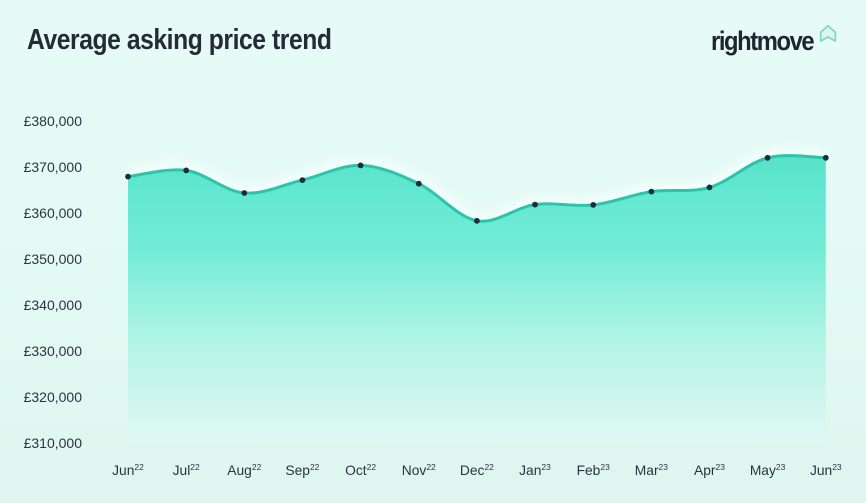 Image resolution: width=866 pixels, height=503 pixels. What do you see at coordinates (535, 470) in the screenshot?
I see `svg-text: Jan23` at bounding box center [535, 470].